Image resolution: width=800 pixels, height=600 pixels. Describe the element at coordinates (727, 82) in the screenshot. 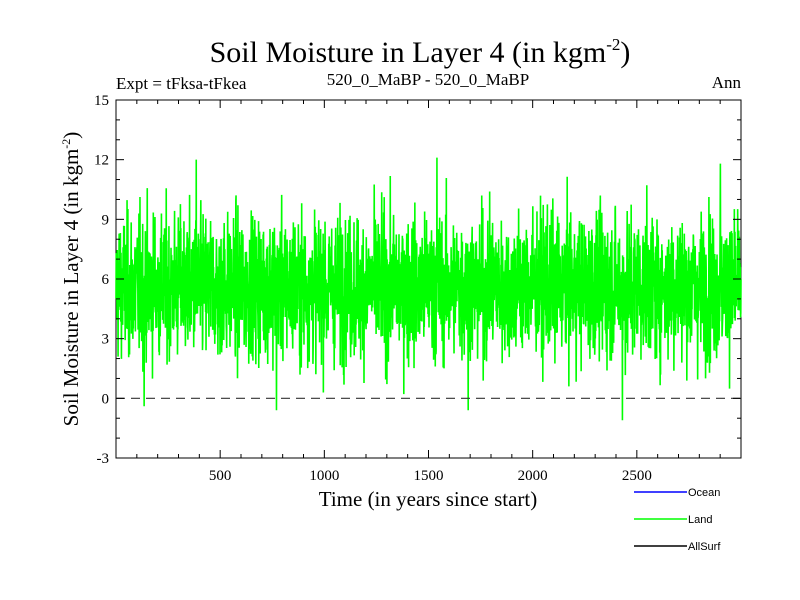

I see `season-label: Ann` at that location.